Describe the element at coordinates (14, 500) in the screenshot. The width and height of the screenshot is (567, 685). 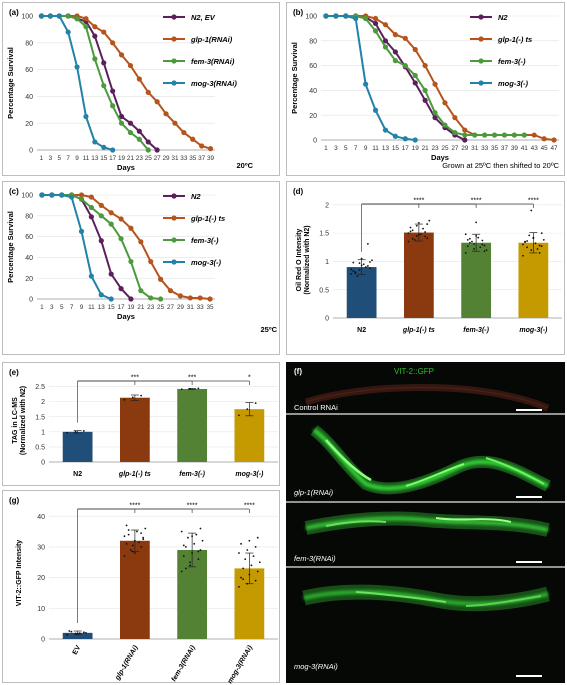
I see `panel-label: (g)` at that location.